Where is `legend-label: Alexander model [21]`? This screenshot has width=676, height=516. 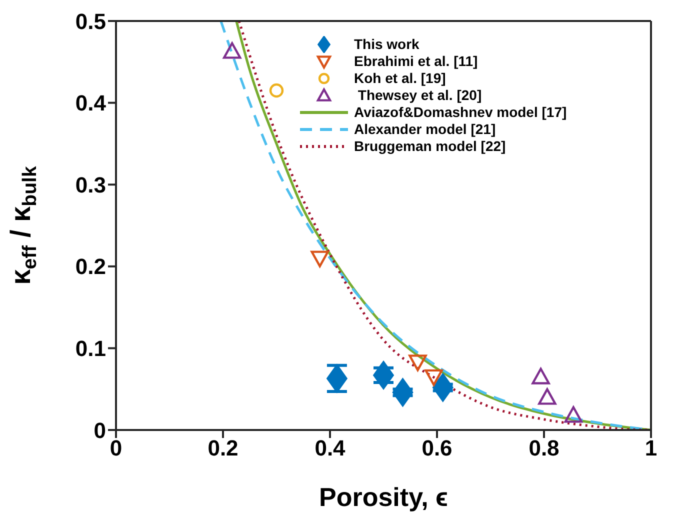
legend-label: Alexander model [21] is located at coordinates (425, 129).